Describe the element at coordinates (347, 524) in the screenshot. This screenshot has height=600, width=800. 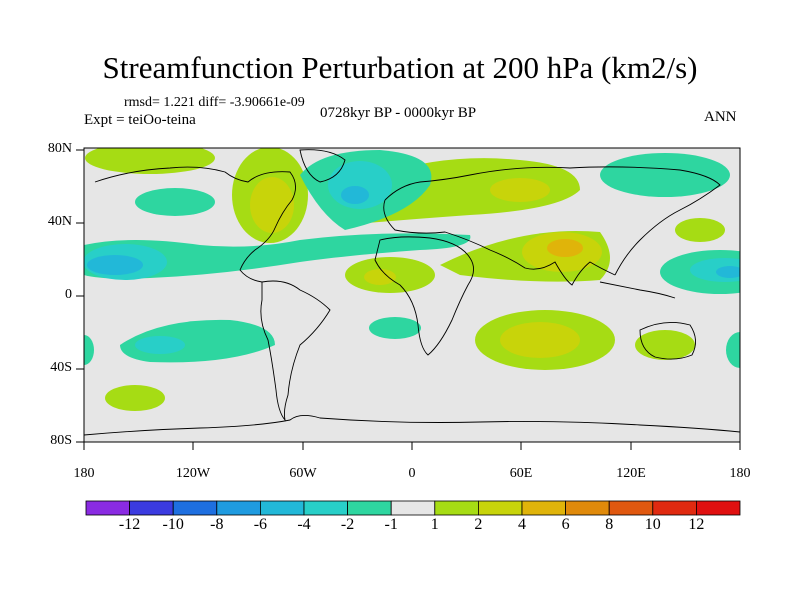
I see `colorbar-label: -2` at that location.